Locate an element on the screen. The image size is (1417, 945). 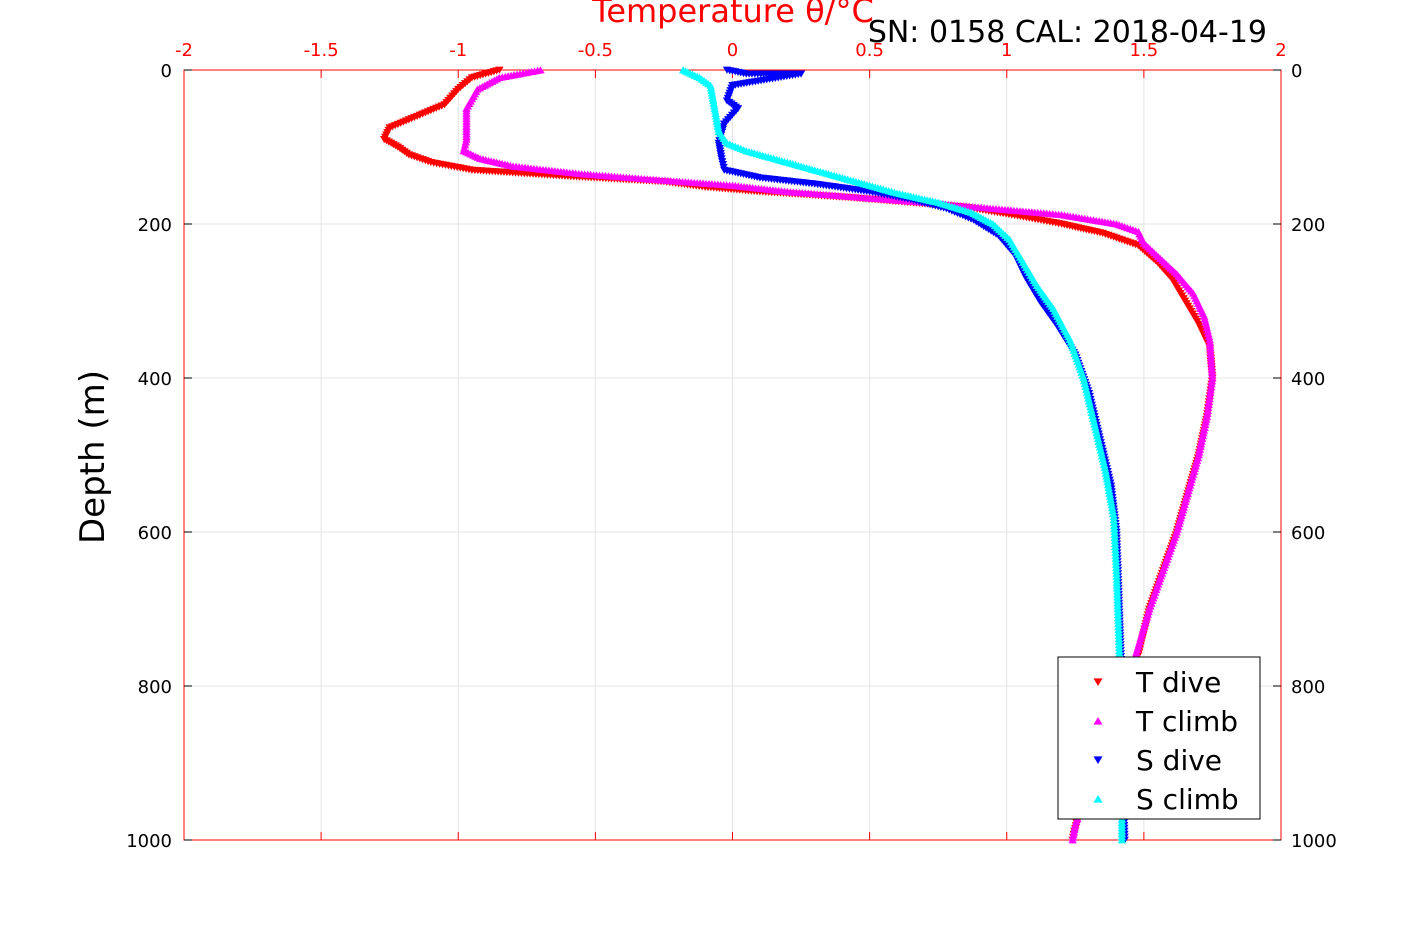
x-tick-label: 1 is located at coordinates (1006, 50).